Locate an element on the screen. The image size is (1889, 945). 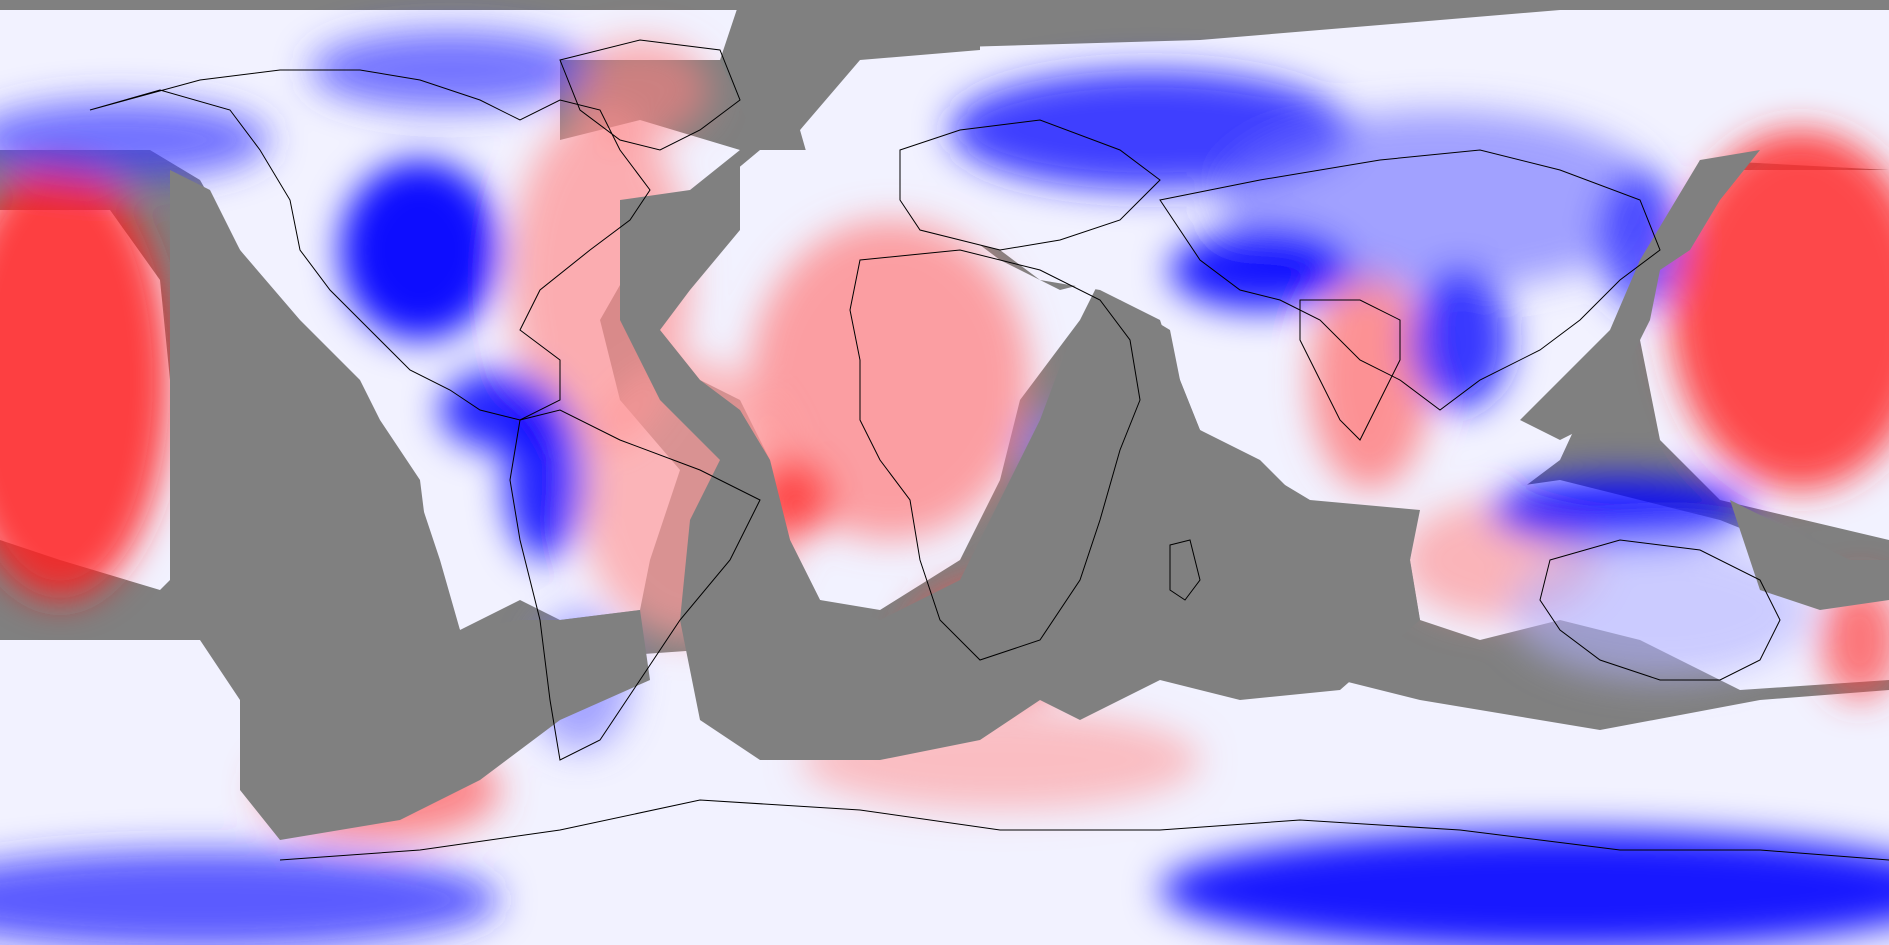
alaska-cold is located at coordinates (135, 140).